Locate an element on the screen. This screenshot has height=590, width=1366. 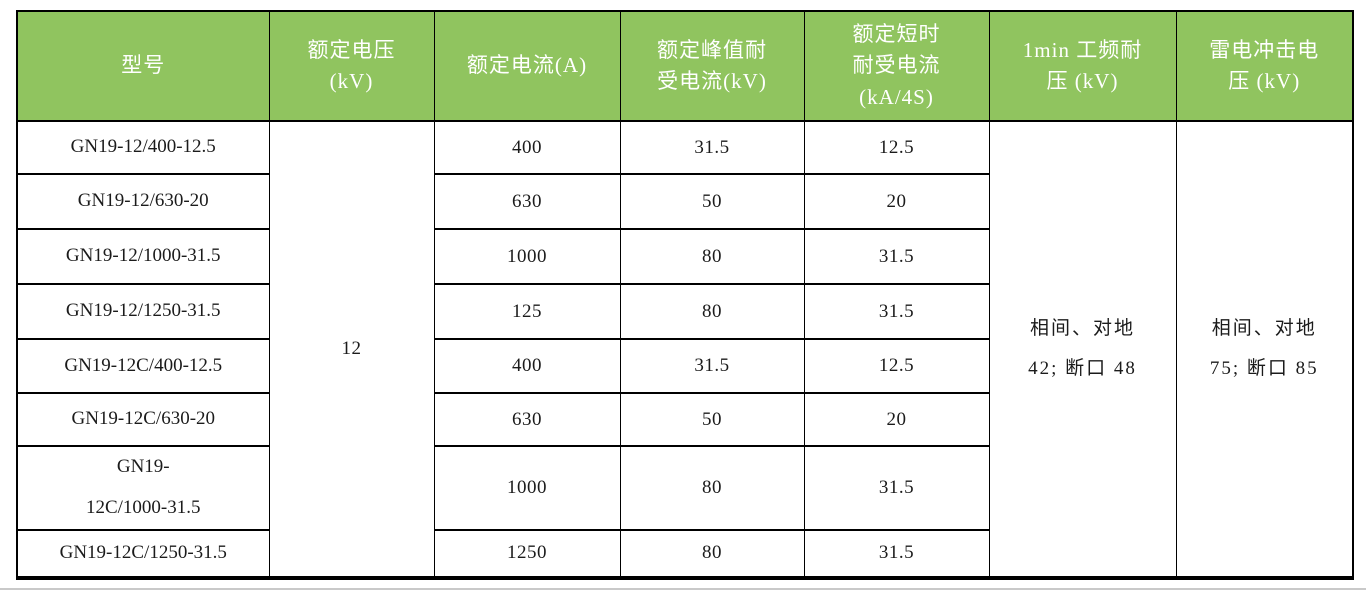
col-header-short-time: 额定短时 耐受电流 (kA/4S) is located at coordinates (896, 66).